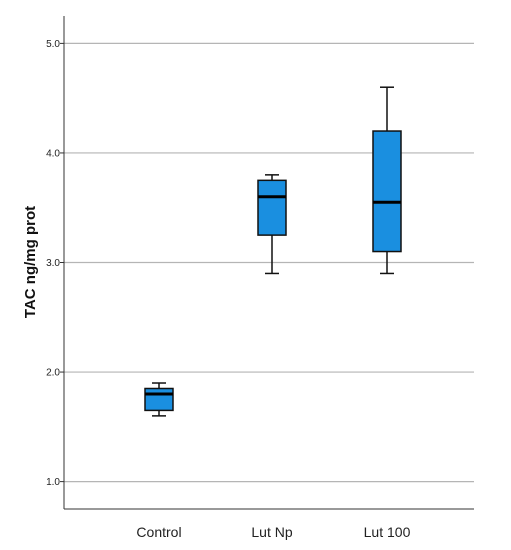  I want to click on y-tick-label: 3.0, so click(53, 263).